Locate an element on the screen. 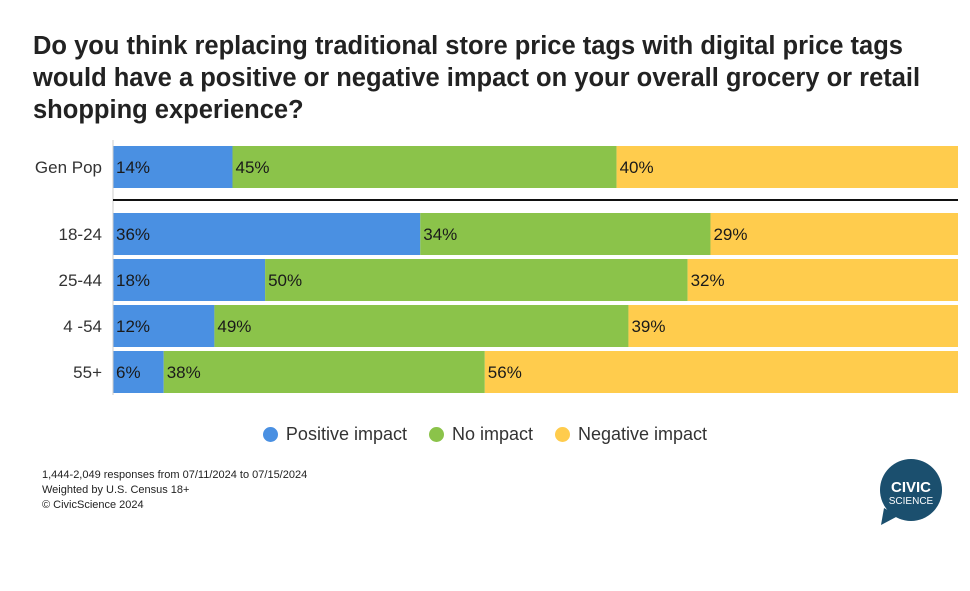 Image resolution: width=970 pixels, height=591 pixels. value-label-0-4: 6% is located at coordinates (128, 372).